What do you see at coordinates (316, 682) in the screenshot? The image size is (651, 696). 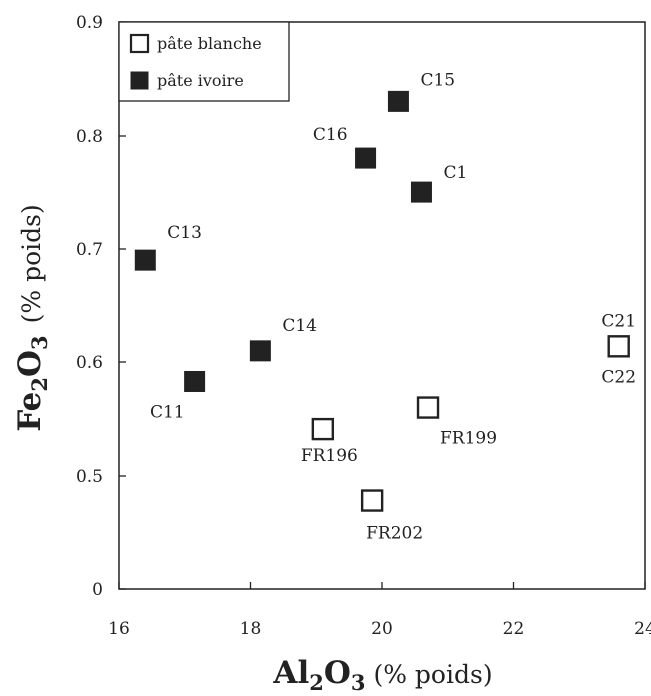 I see `x-axis-title-sub1: 2` at bounding box center [316, 682].